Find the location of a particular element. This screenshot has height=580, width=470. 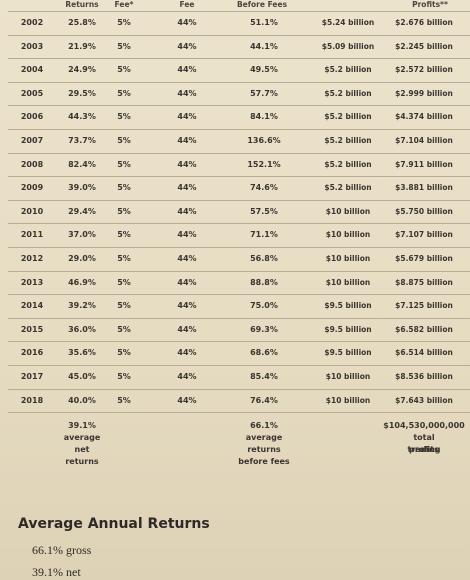

footer-text: profits is located at coordinates (424, 450).